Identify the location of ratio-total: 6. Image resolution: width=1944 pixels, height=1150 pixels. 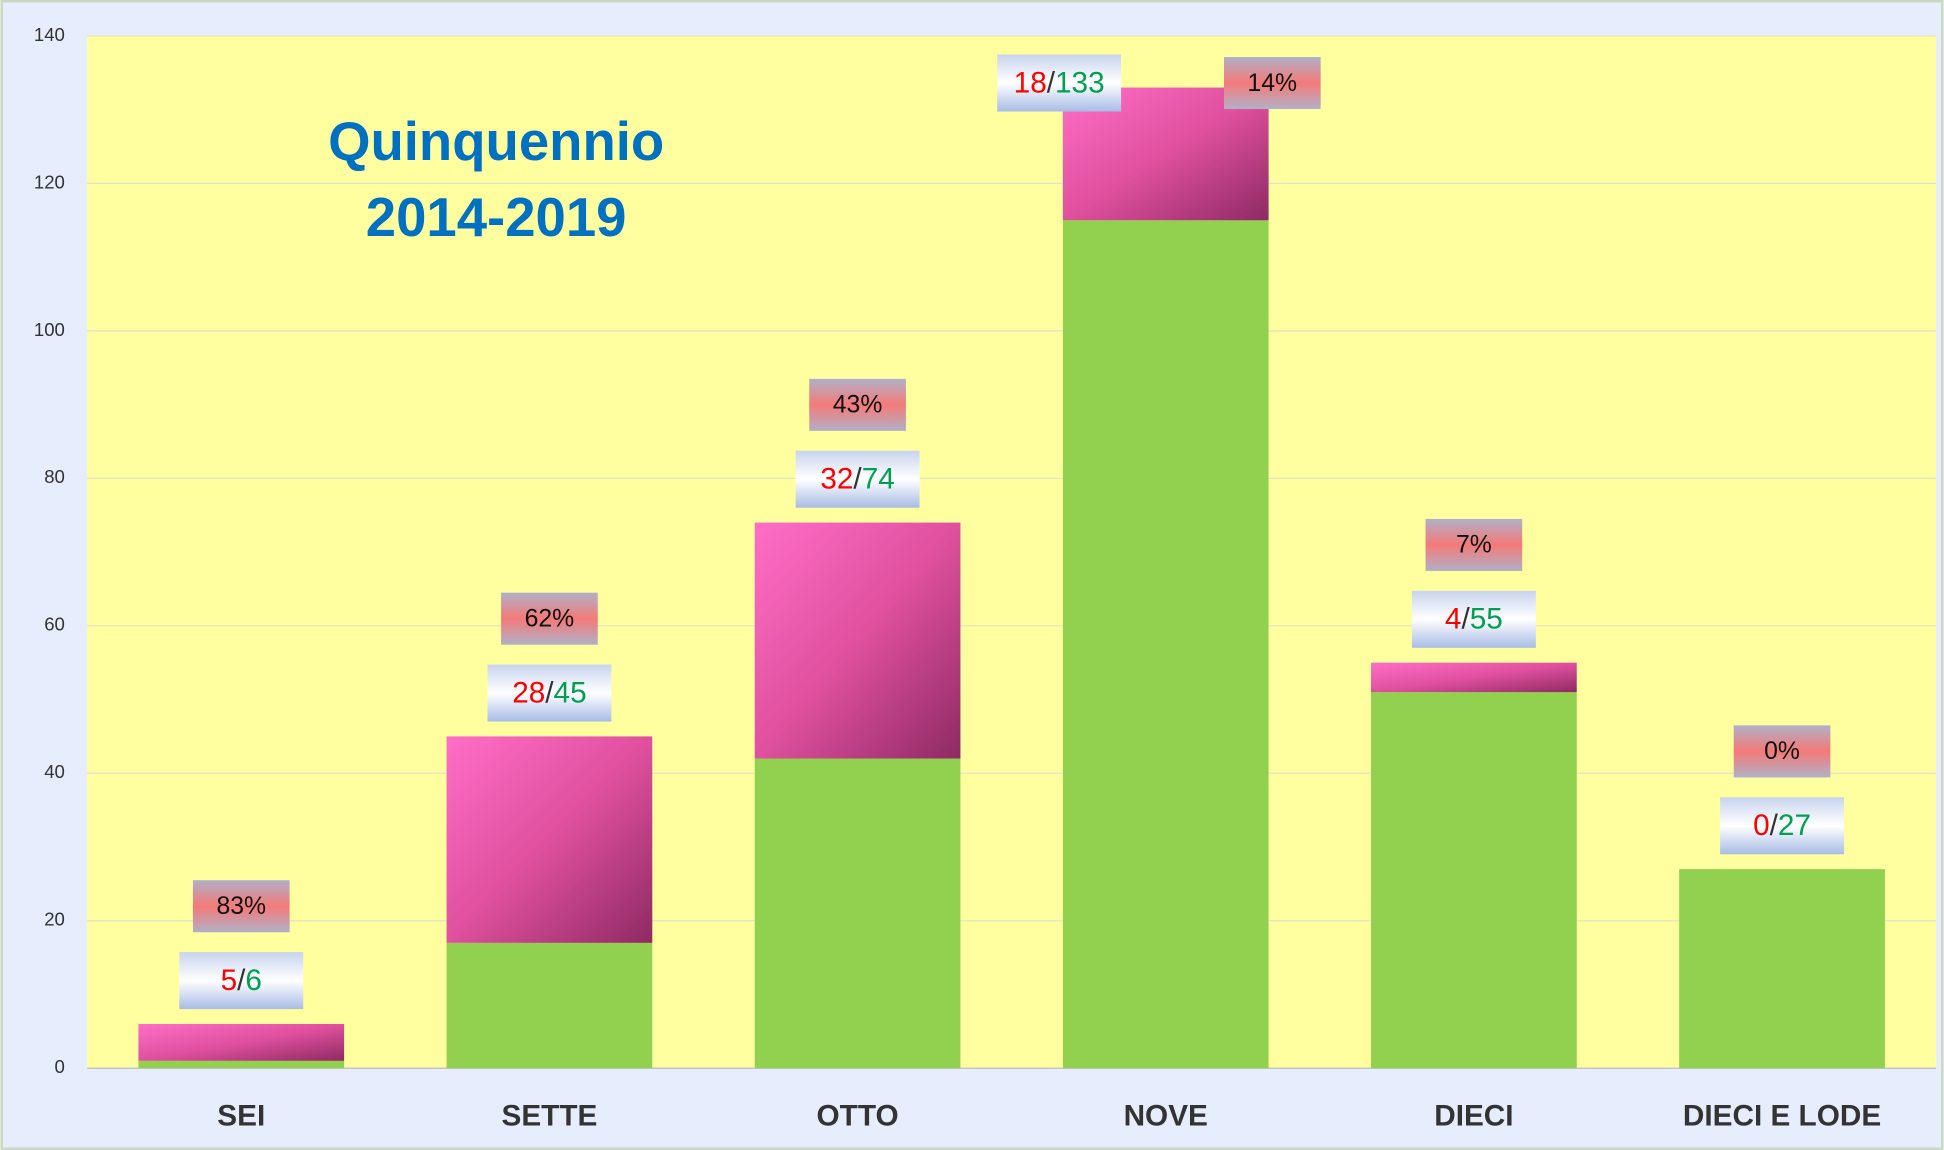
(253, 980).